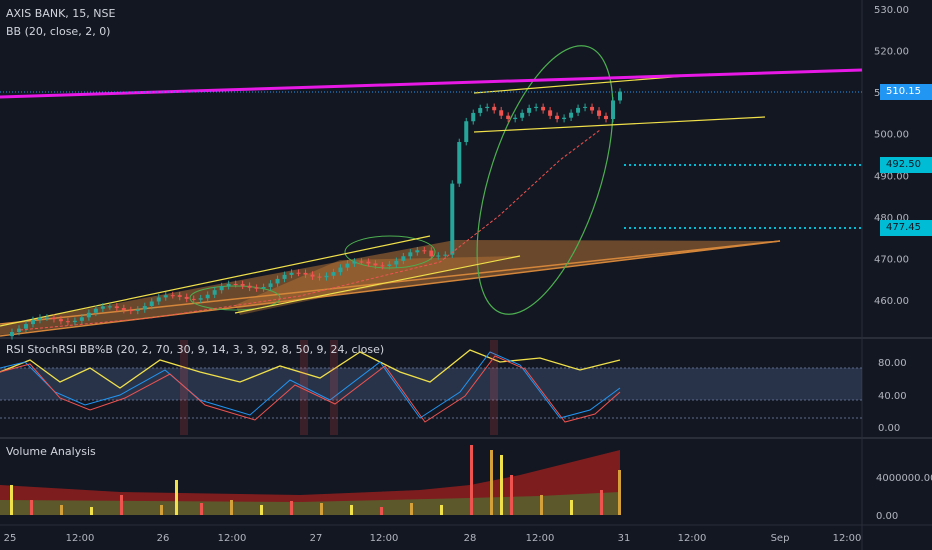 The width and height of the screenshot is (932, 550). Describe the element at coordinates (892, 363) in the screenshot. I see `rsi-tick-label: 80.00` at that location.